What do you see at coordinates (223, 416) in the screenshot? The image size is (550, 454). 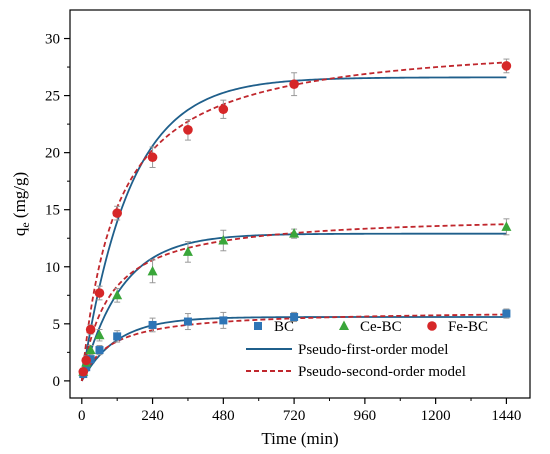 I see `x-tick-label: 480` at bounding box center [223, 416].